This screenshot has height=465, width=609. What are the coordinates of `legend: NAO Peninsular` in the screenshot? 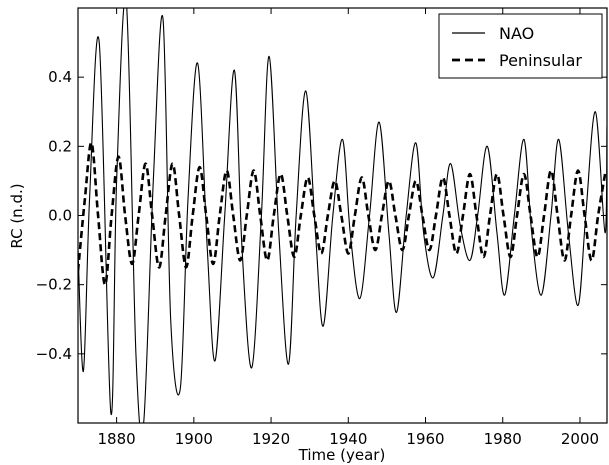 It's located at (520, 46).